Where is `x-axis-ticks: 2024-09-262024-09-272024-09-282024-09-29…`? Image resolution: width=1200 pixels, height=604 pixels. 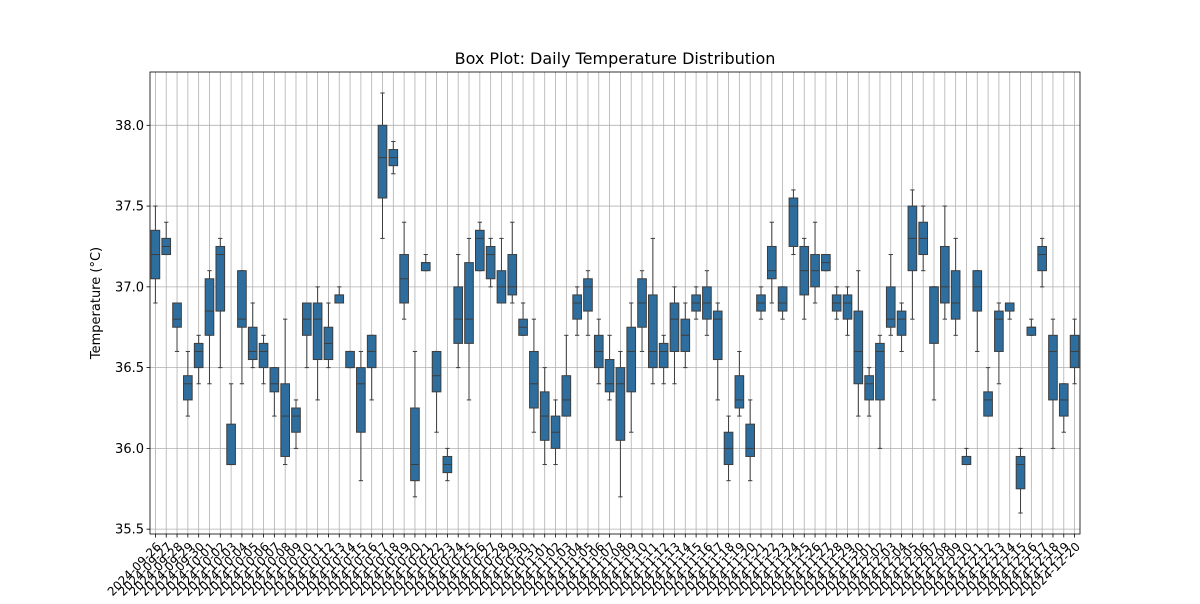 x-axis-ticks: 2024-09-262024-09-272024-09-282024-09-29… is located at coordinates (594, 566).